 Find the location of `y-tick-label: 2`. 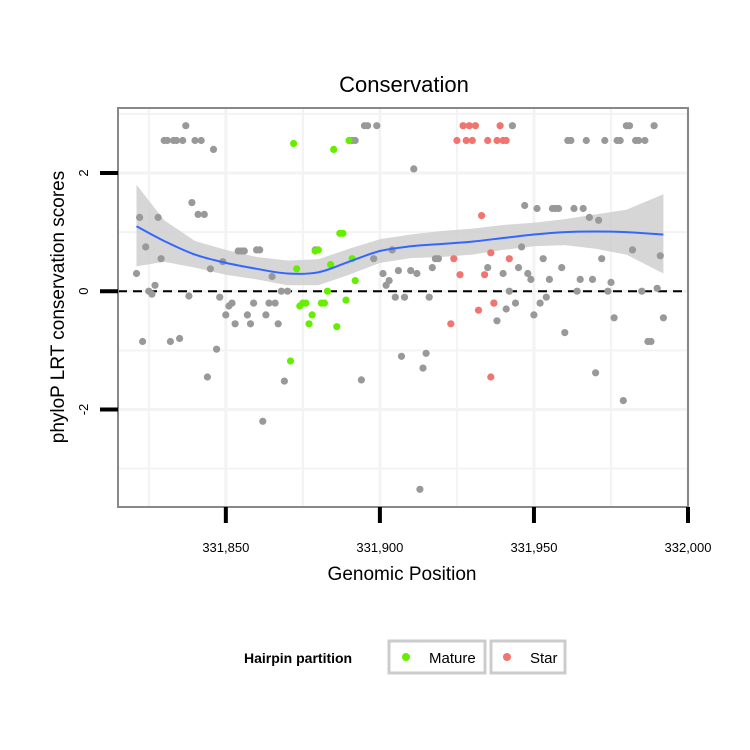

y-tick-label: 2 is located at coordinates (83, 172).